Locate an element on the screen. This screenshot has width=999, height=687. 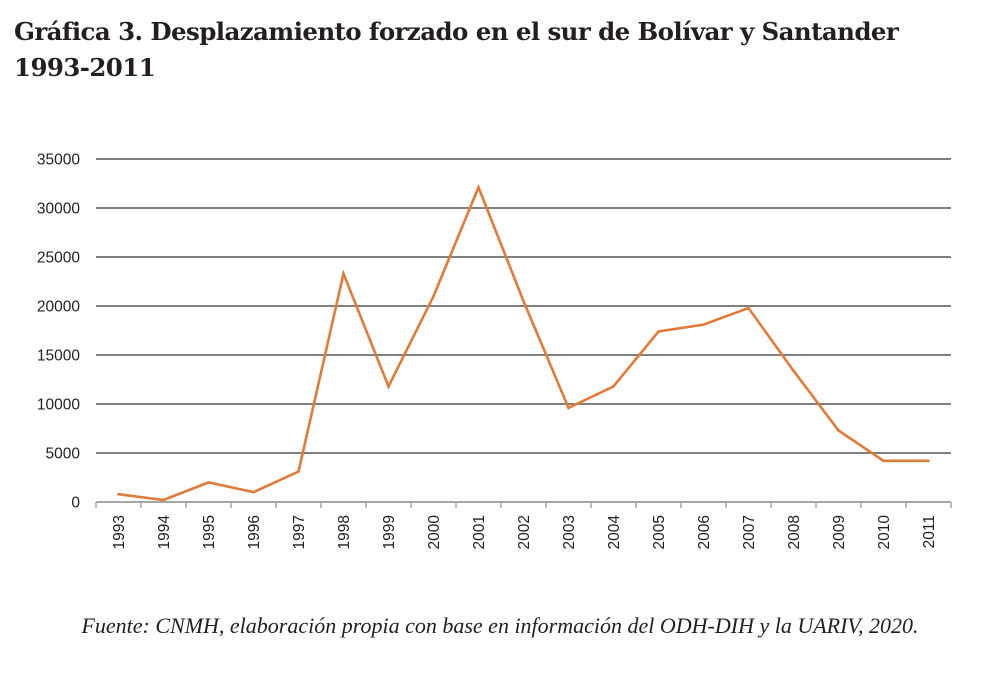
y-tick-label: 25000 is located at coordinates (58, 258).